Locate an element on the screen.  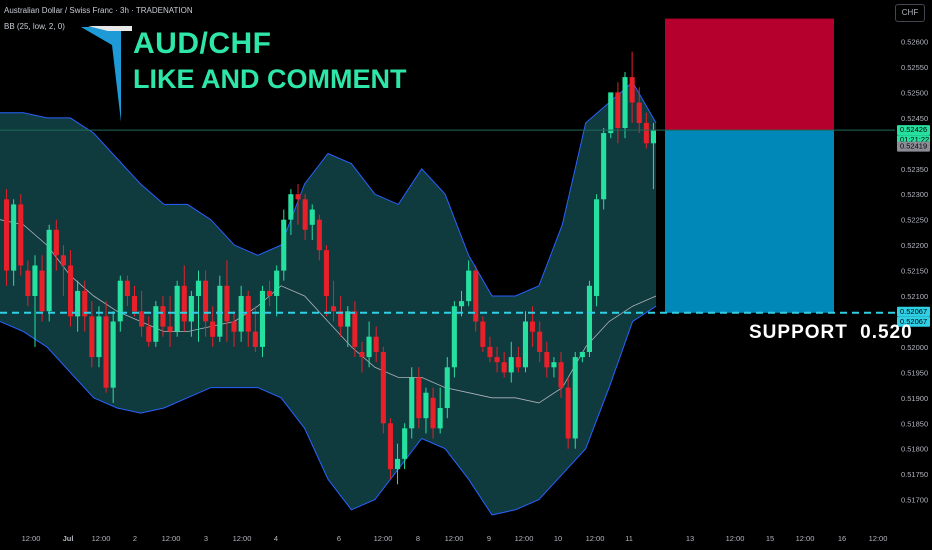
previous-close-tag-bg is located at coordinates (913, 146).